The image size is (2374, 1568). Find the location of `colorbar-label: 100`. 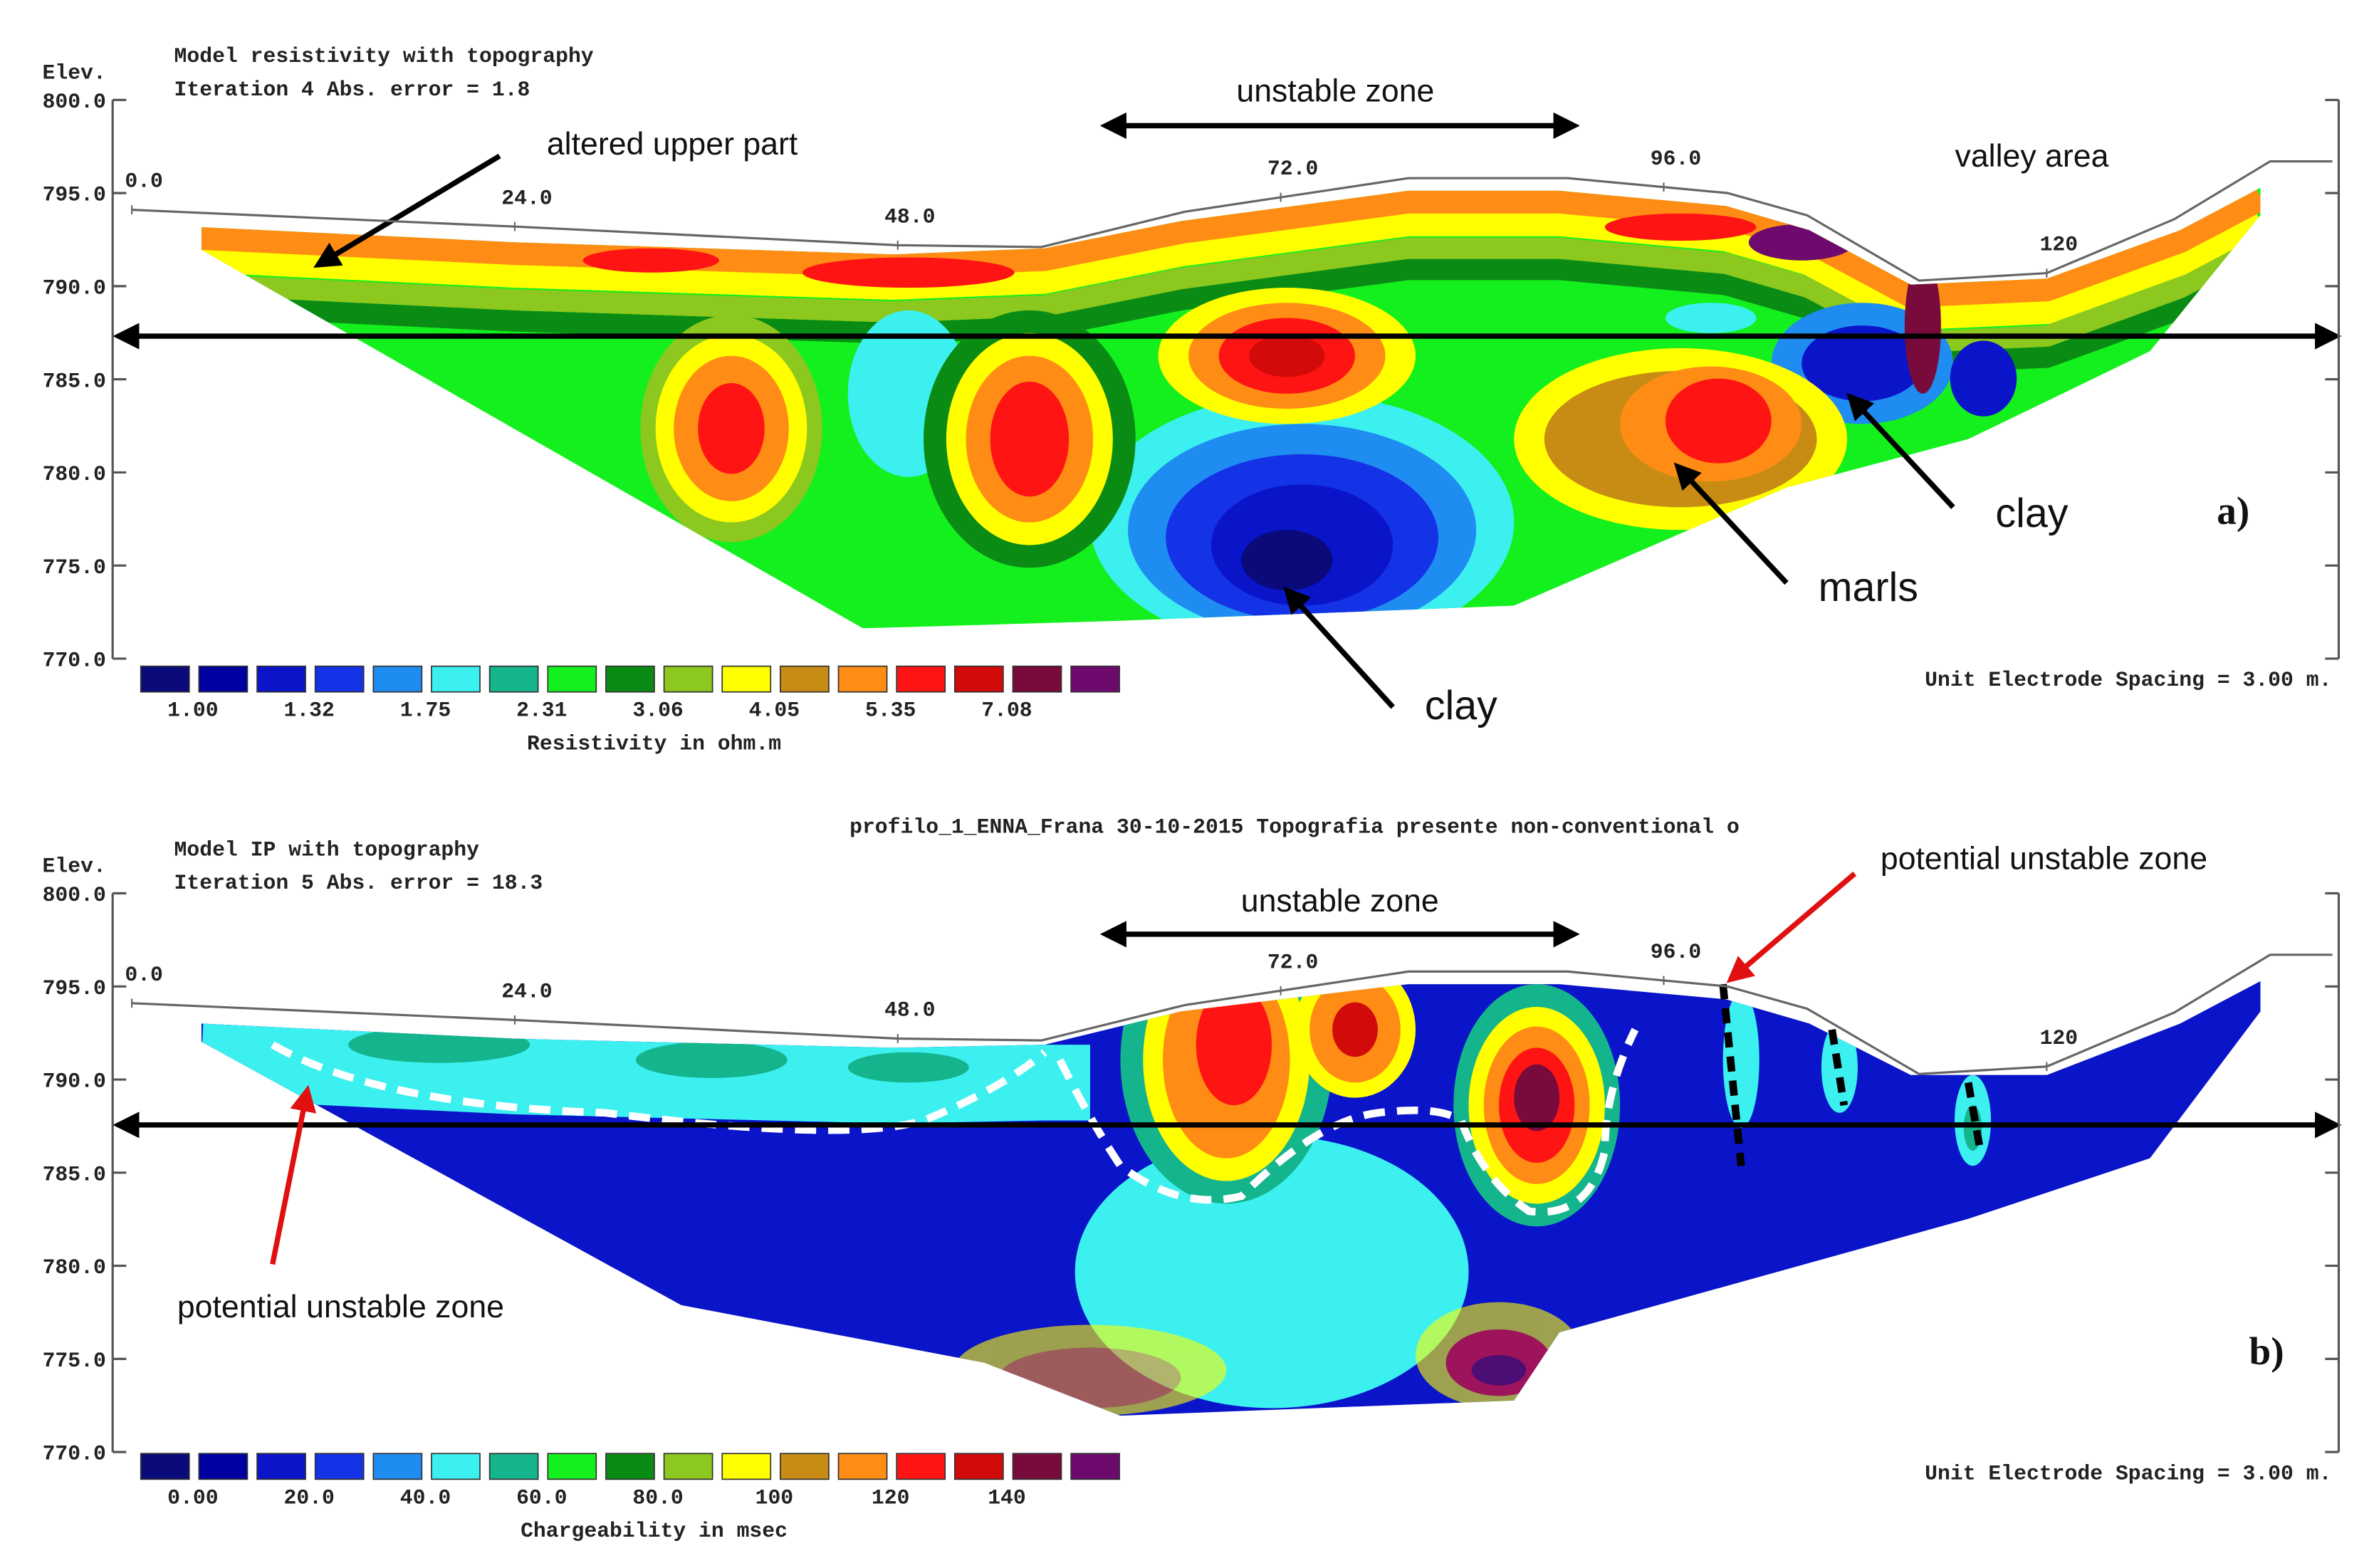

colorbar-label: 100 is located at coordinates (774, 1497).